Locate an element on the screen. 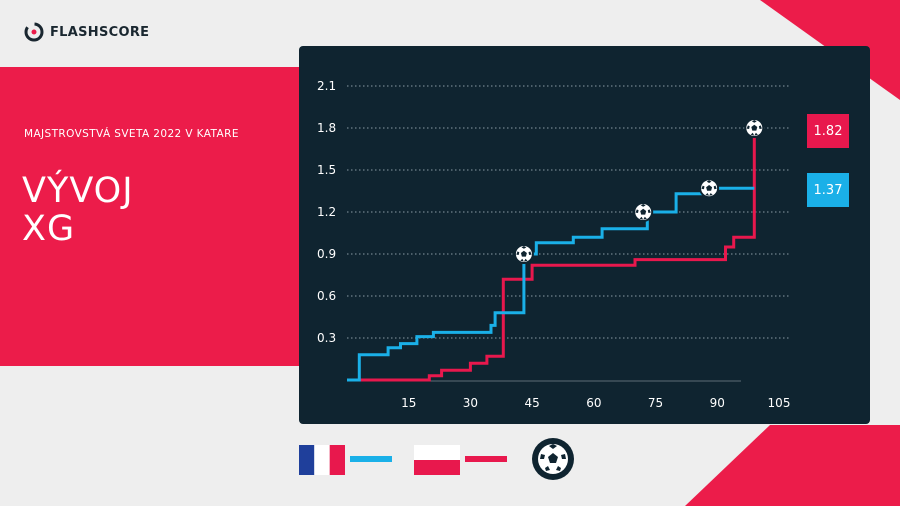 This screenshot has width=900, height=506. y-tick-label: 0.6 is located at coordinates (326, 296).